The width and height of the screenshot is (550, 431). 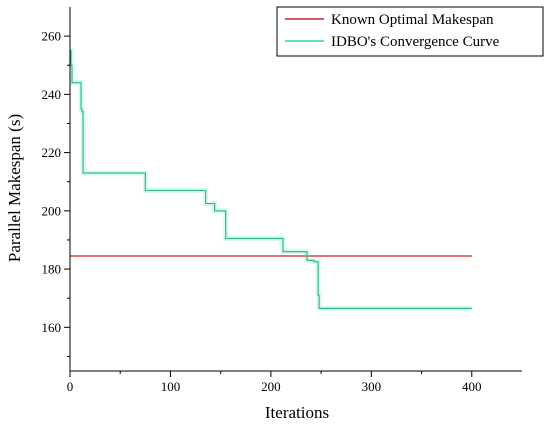 I want to click on y-tick-label: 260, so click(x=52, y=36).